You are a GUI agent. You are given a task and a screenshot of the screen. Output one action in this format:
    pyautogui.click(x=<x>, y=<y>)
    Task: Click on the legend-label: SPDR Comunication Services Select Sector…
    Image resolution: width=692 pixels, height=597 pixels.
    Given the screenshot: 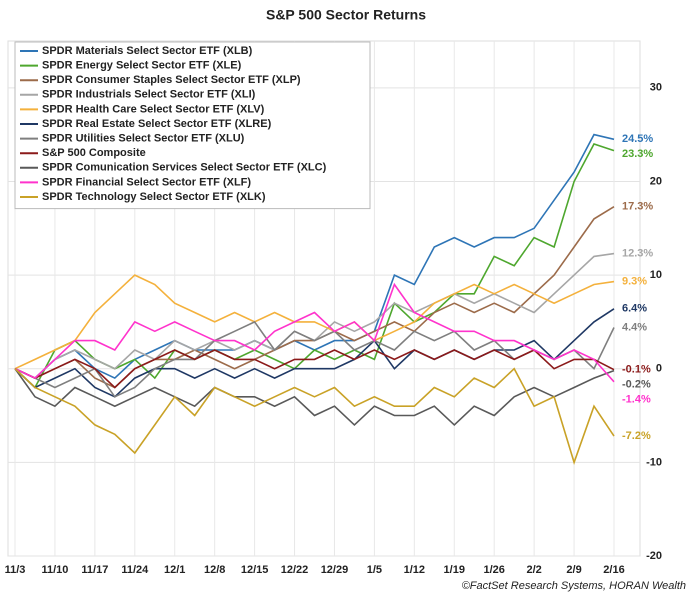 What is the action you would take?
    pyautogui.click(x=184, y=168)
    